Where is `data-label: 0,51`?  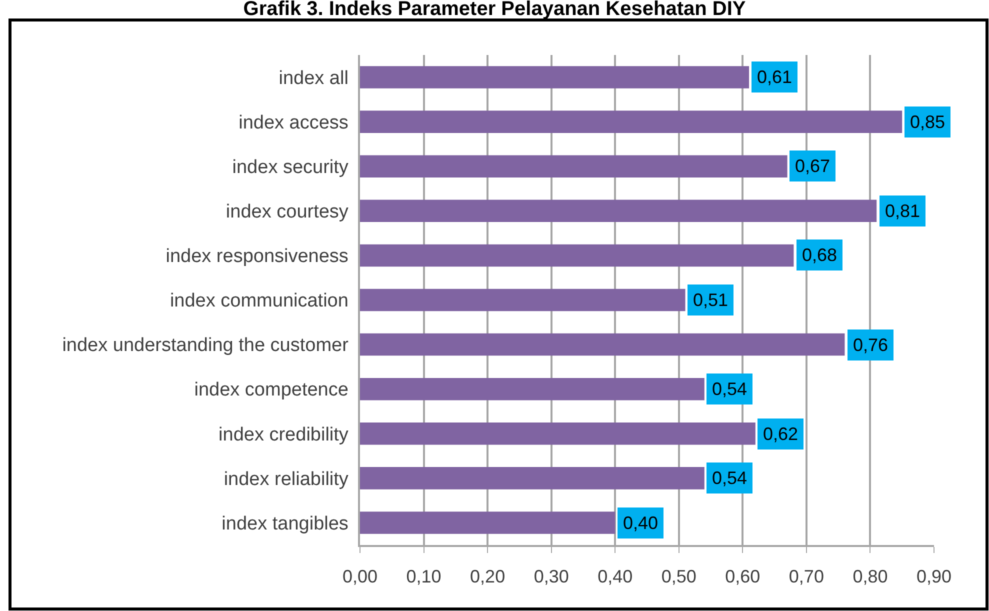
data-label: 0,51 is located at coordinates (710, 300).